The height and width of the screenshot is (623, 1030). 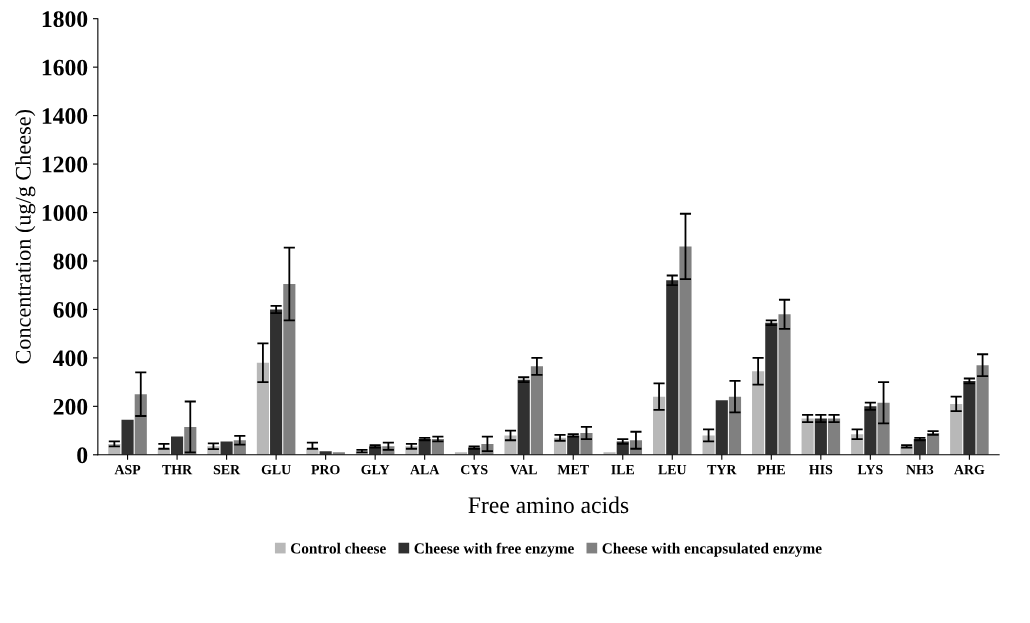 What do you see at coordinates (70, 309) in the screenshot?
I see `y-tick-label: 600` at bounding box center [70, 309].